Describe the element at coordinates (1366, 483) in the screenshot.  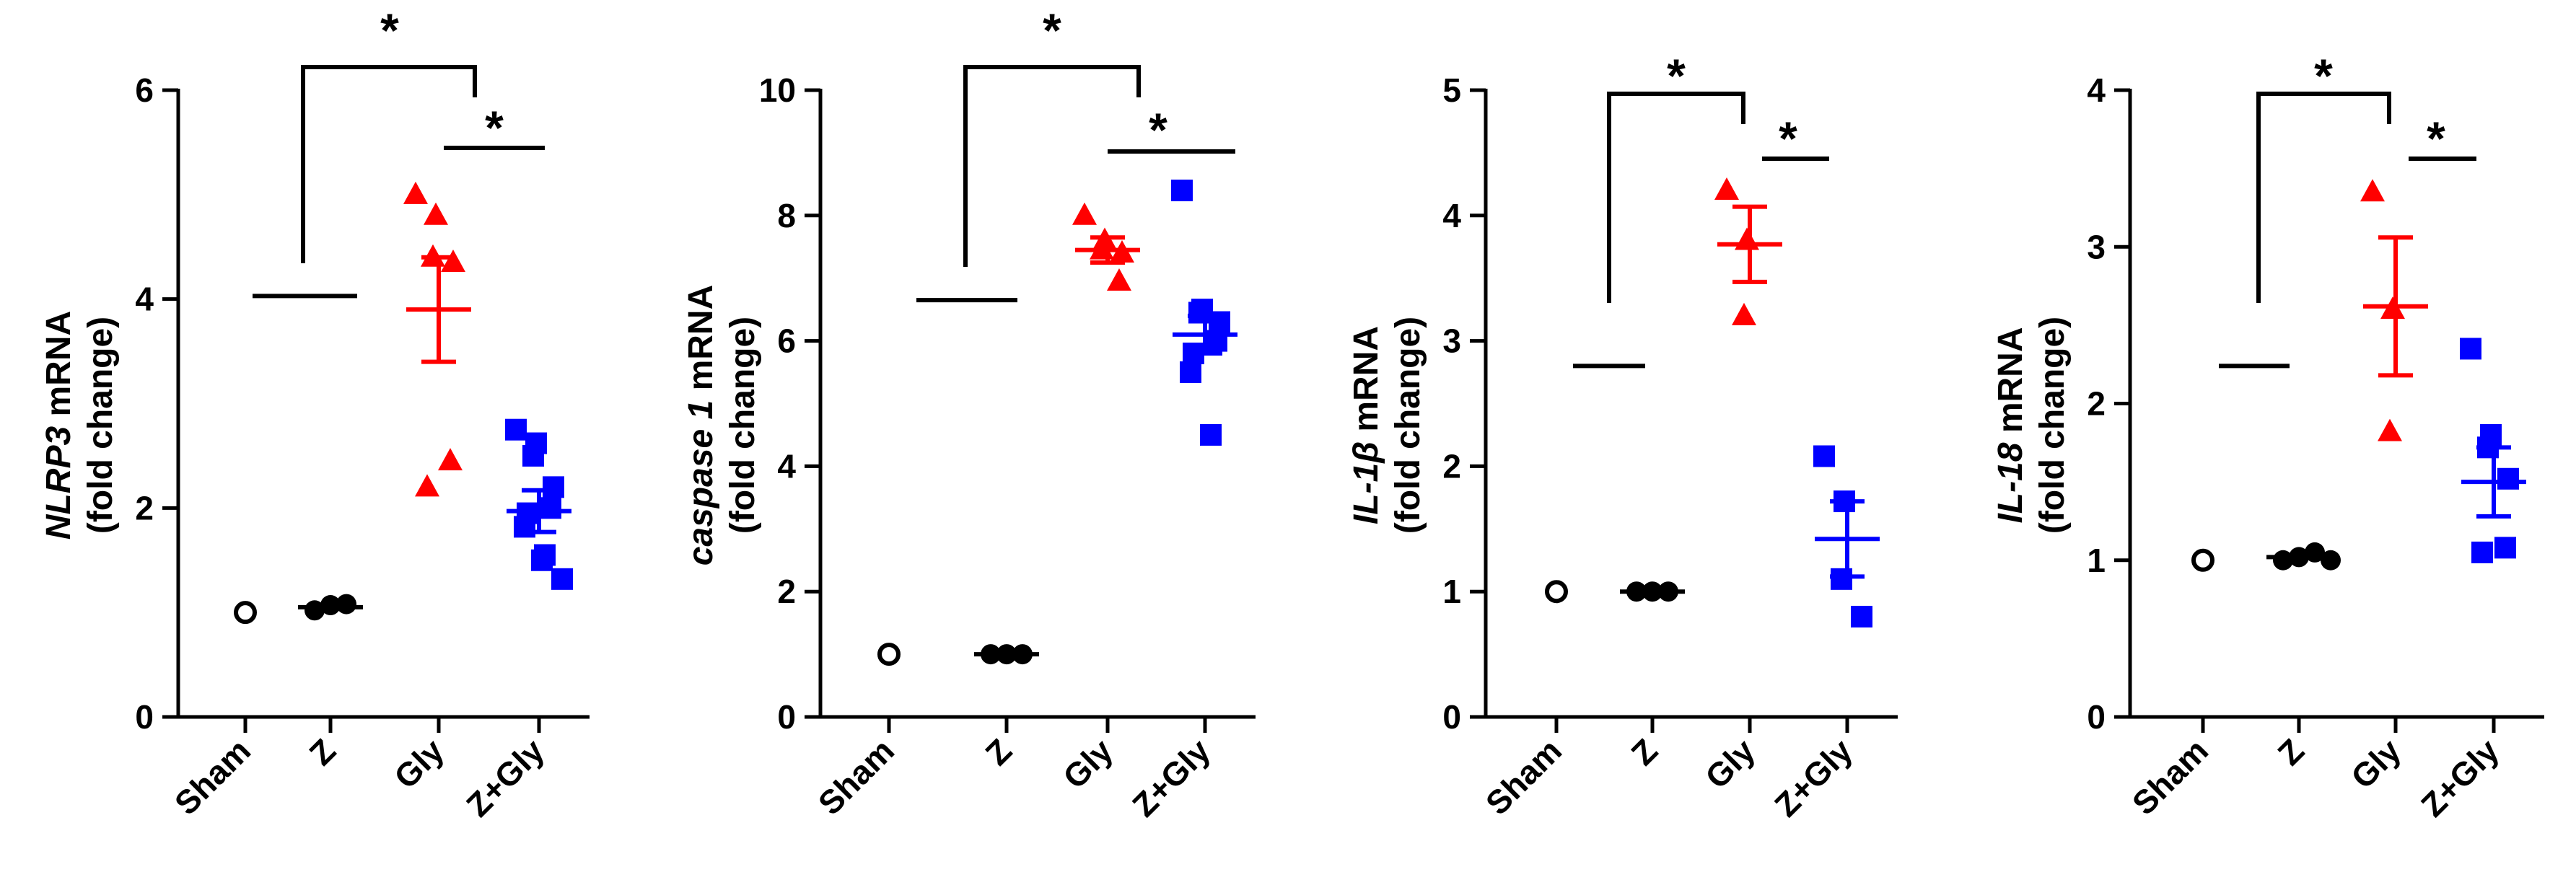
I see `y-axis-label-gene: IL-1β` at that location.